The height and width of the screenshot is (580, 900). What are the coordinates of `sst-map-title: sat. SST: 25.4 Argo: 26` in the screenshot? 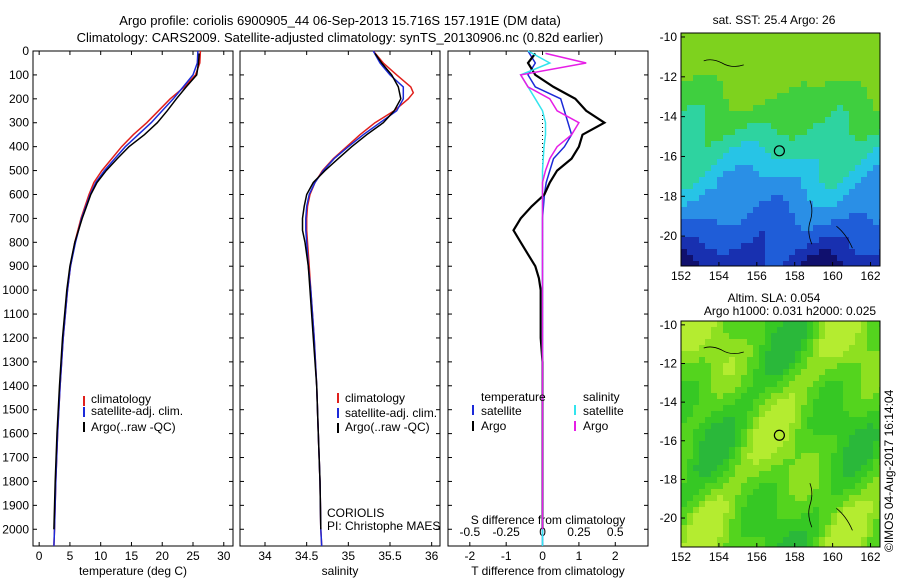 It's located at (774, 20).